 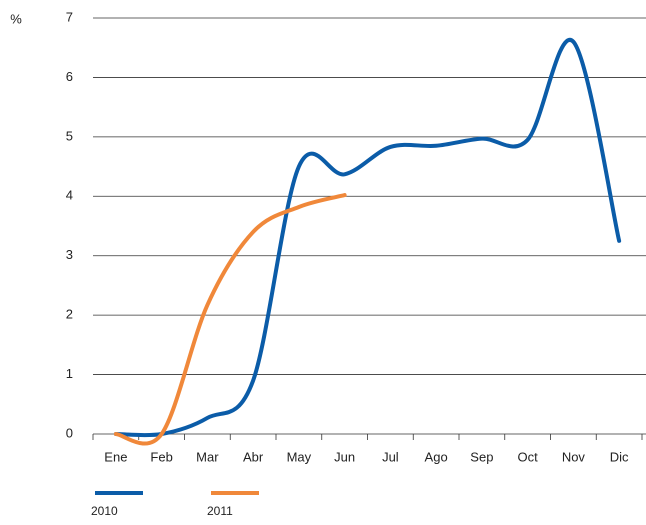 I want to click on x-tick-label: Ene, so click(x=115, y=456).